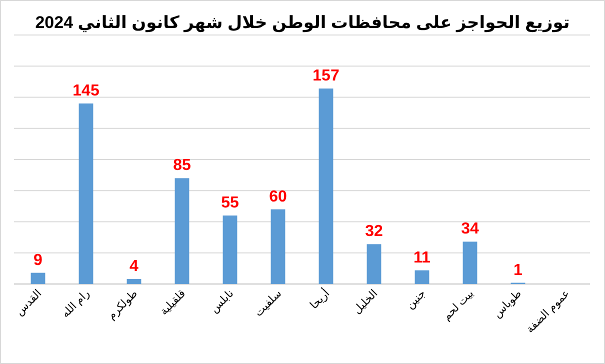 The width and height of the screenshot is (605, 364). What do you see at coordinates (86, 91) in the screenshot?
I see `data-label: 145` at bounding box center [86, 91].